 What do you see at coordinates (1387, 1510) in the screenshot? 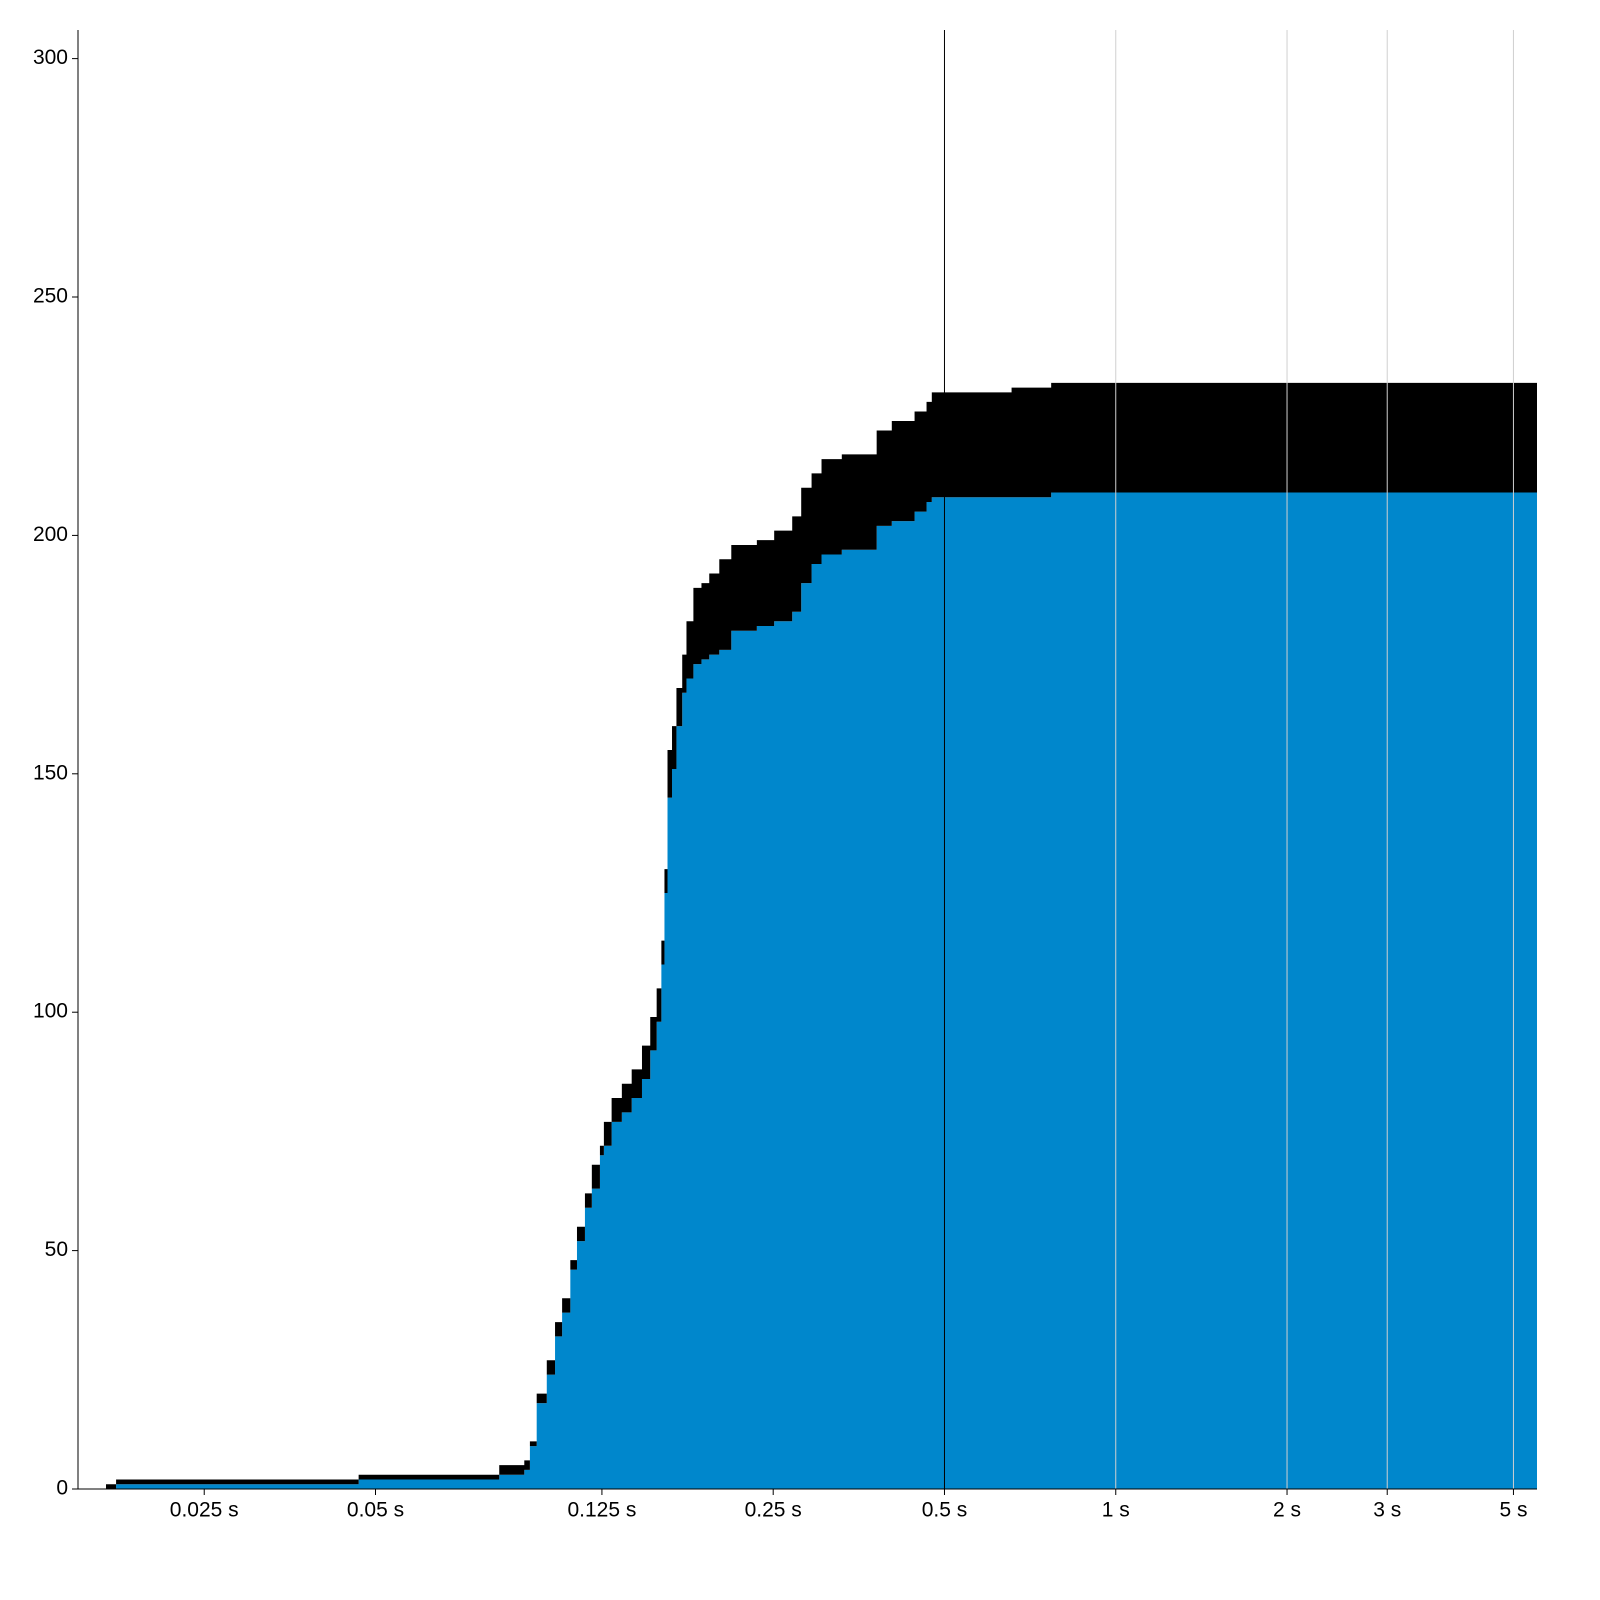
I see `x-tick-label: 3 s` at bounding box center [1387, 1510].